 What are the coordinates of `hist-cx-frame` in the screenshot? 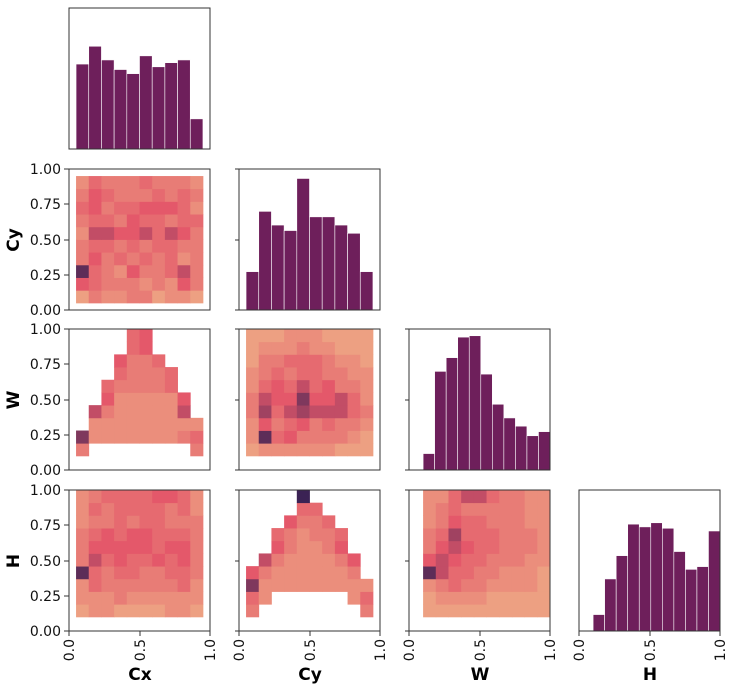 It's located at (139, 78).